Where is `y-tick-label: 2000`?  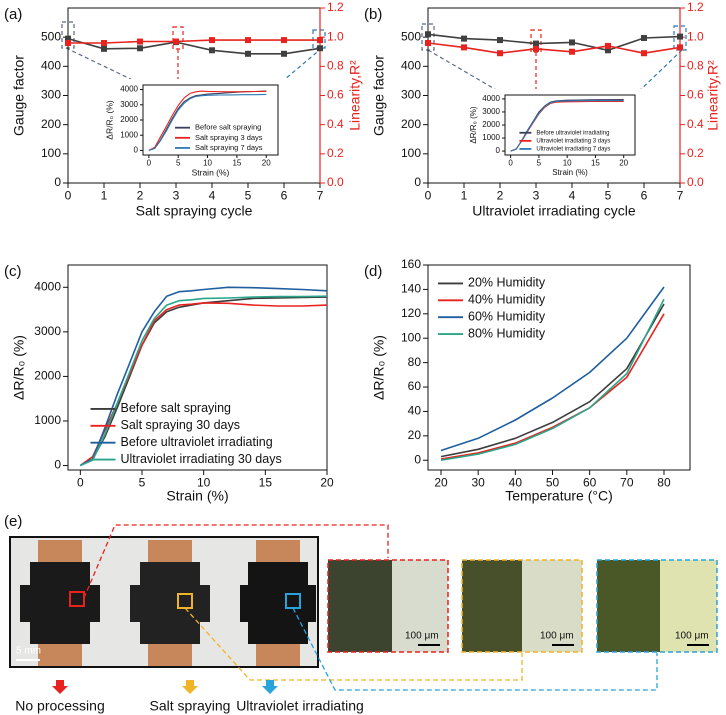 y-tick-label: 2000 is located at coordinates (491, 124).